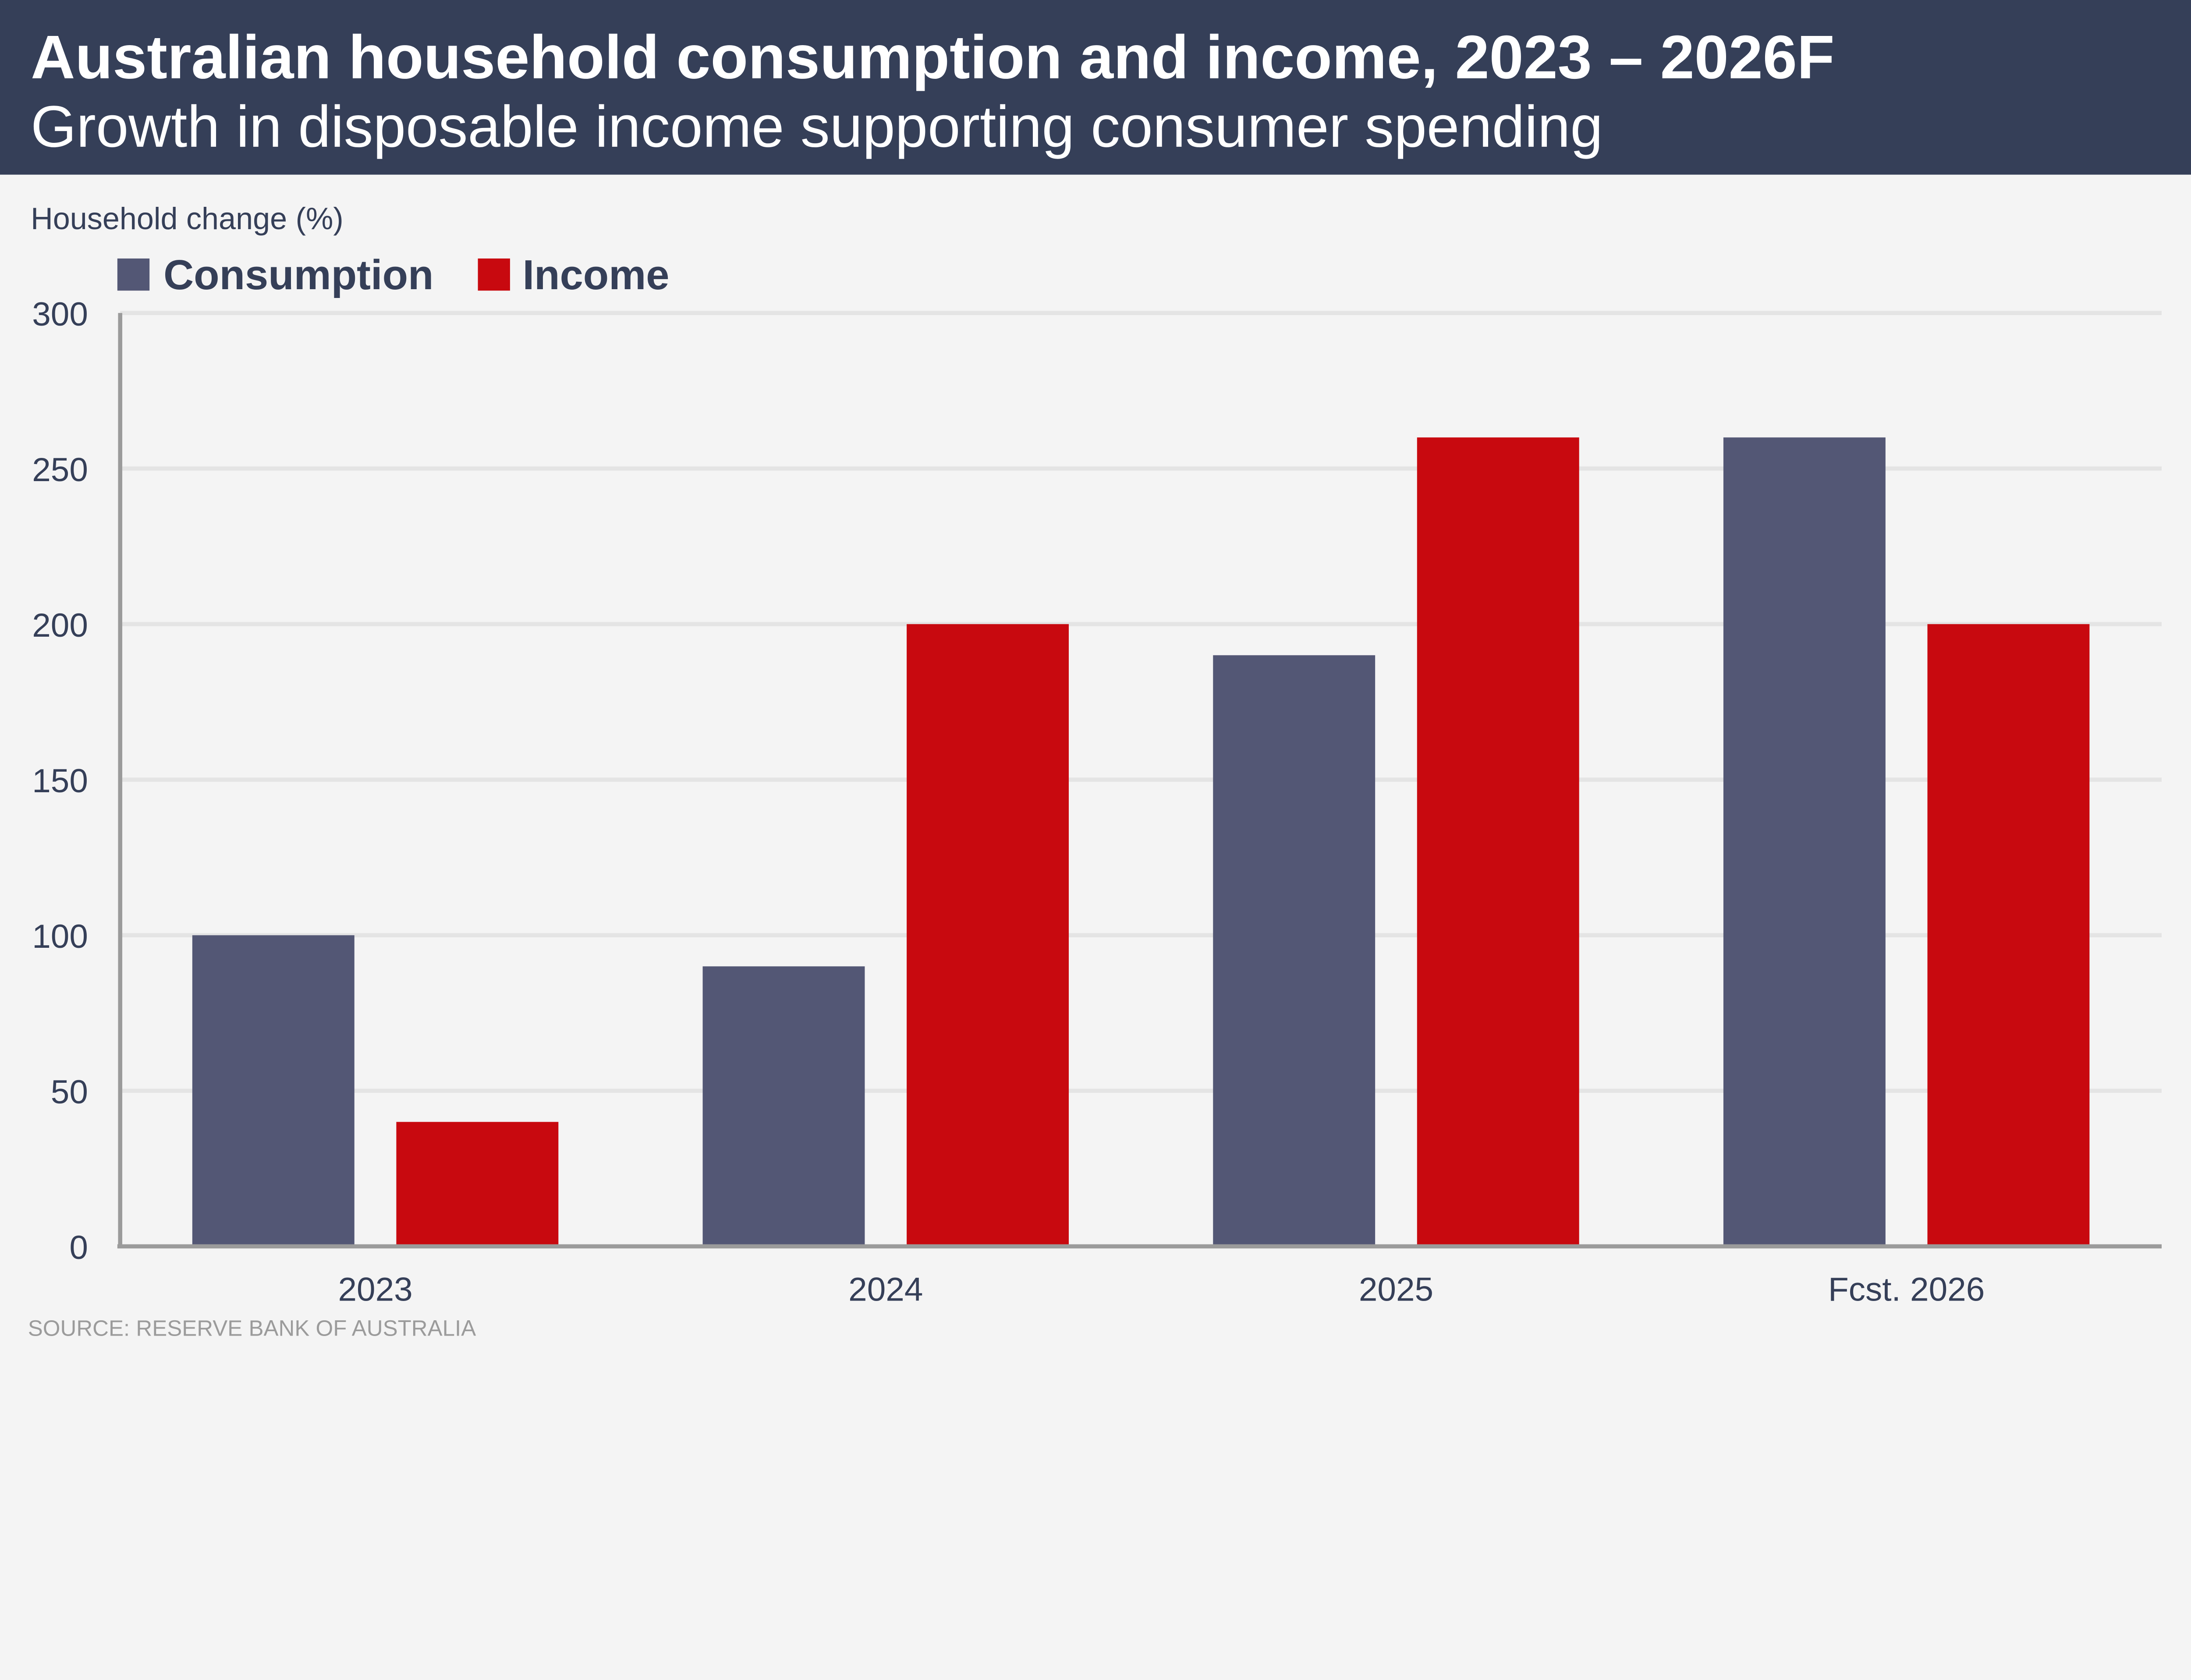 The image size is (2191, 1680). Describe the element at coordinates (988, 935) in the screenshot. I see `bar-income-2024` at that location.